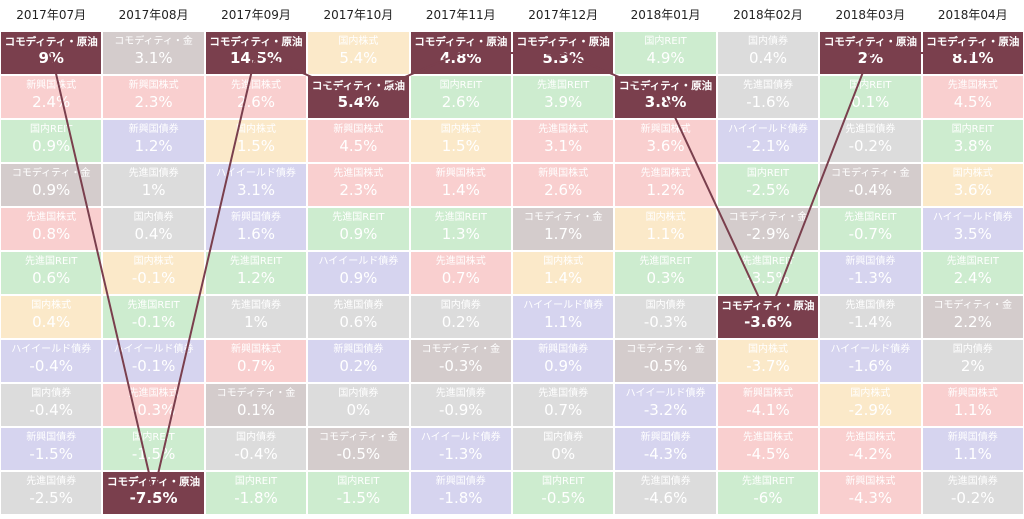 The width and height of the screenshot is (1024, 519). I want to click on cell-value: 5.3%, so click(563, 58).